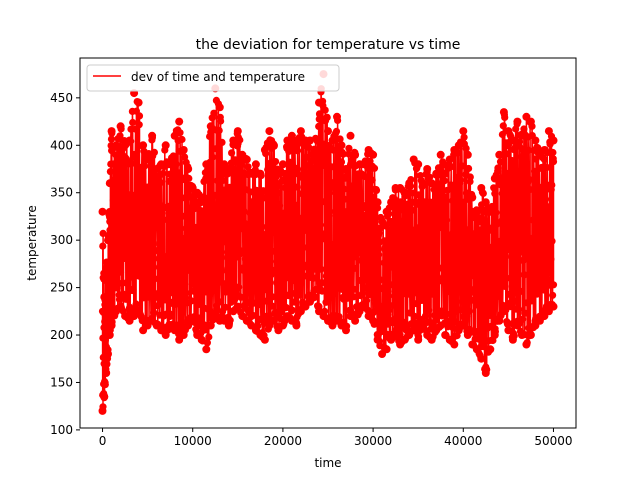 The image size is (640, 480). Describe the element at coordinates (283, 441) in the screenshot. I see `x-tick-label: 20000` at that location.